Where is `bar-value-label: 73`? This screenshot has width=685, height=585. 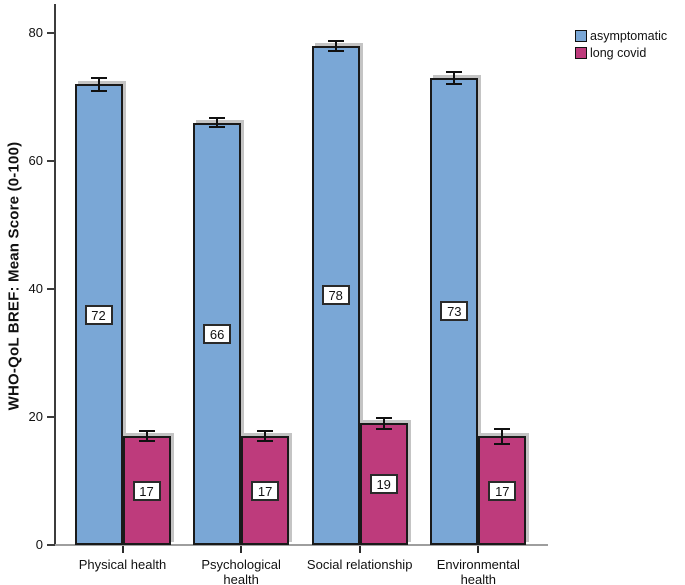
bar-value-label: 73 is located at coordinates (454, 311).